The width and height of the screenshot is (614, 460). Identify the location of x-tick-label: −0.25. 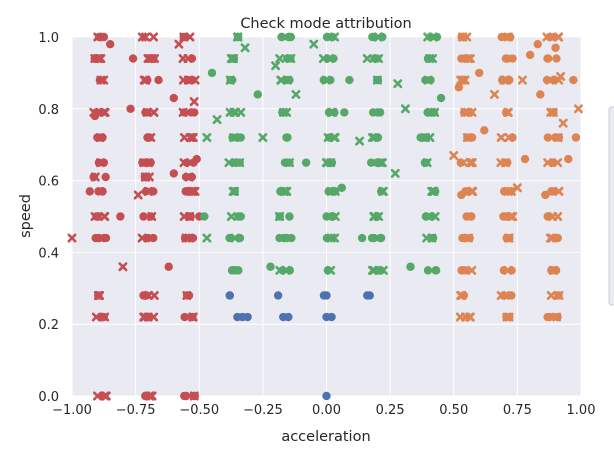
(263, 410).